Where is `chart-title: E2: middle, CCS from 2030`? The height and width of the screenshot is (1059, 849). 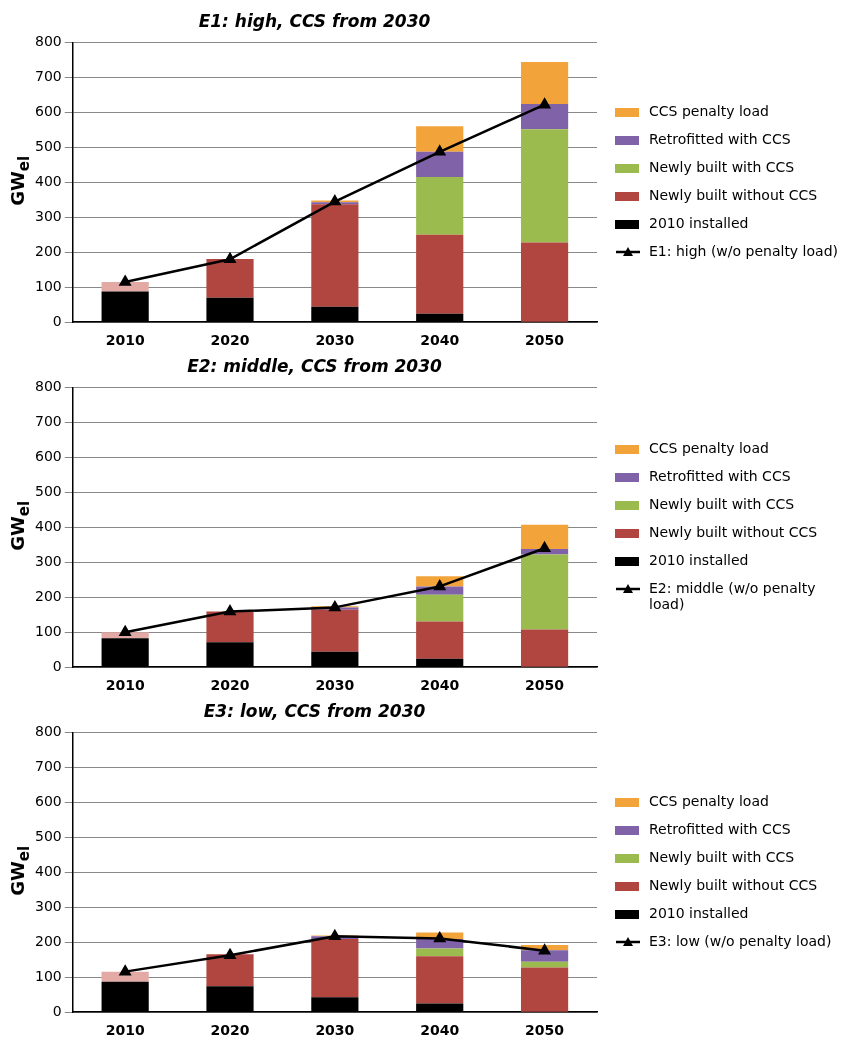
chart-title: E2: middle, CCS from 2030 is located at coordinates (315, 365).